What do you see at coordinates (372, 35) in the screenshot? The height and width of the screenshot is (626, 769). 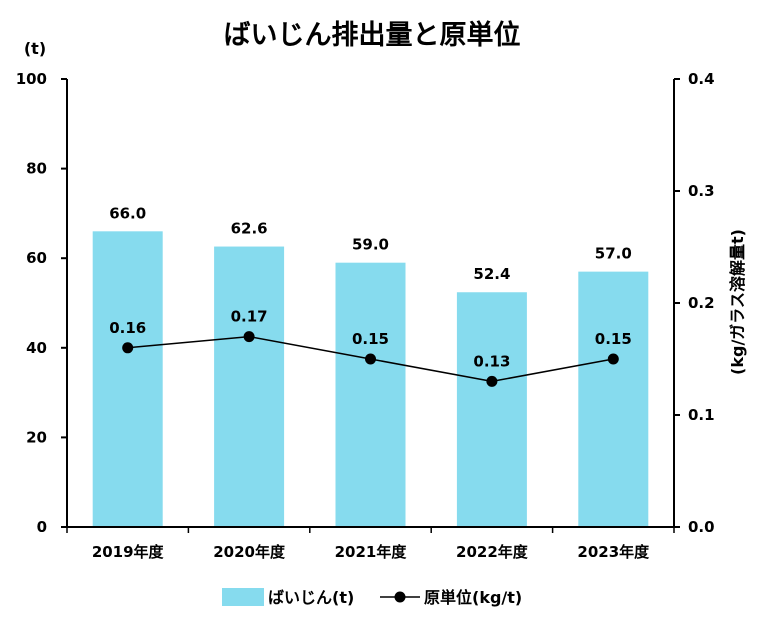 I see `chart-title: ばいじん排出量と原単位` at bounding box center [372, 35].